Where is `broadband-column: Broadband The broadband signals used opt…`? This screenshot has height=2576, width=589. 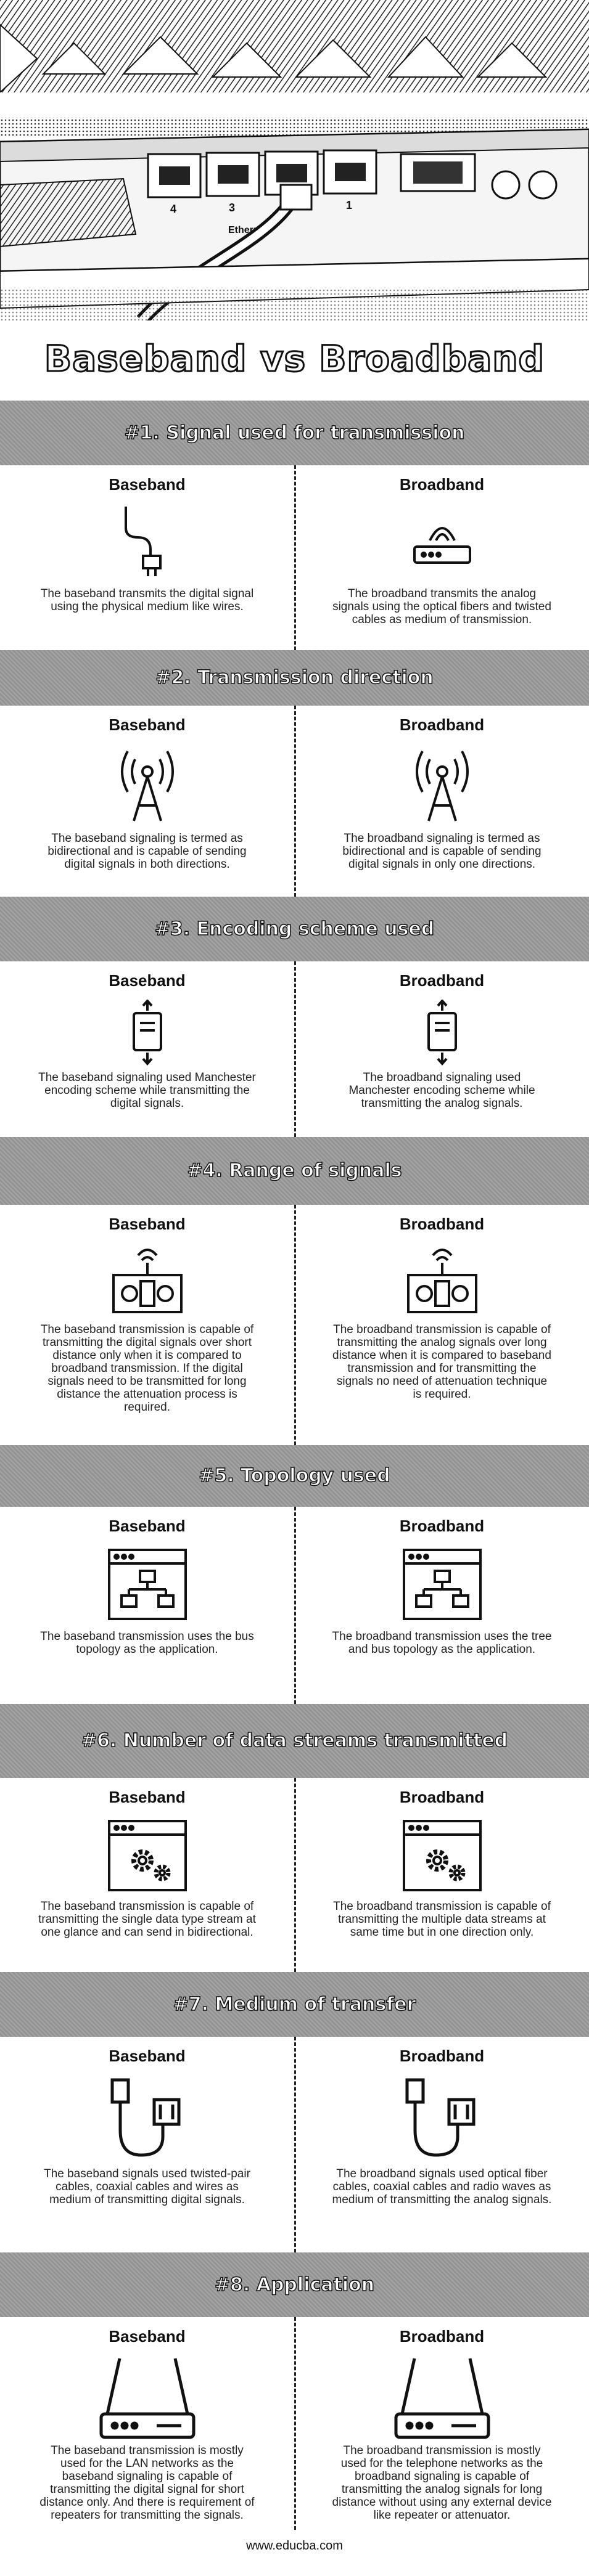 broadband-column: Broadband The broadband signals used opt… is located at coordinates (442, 2144).